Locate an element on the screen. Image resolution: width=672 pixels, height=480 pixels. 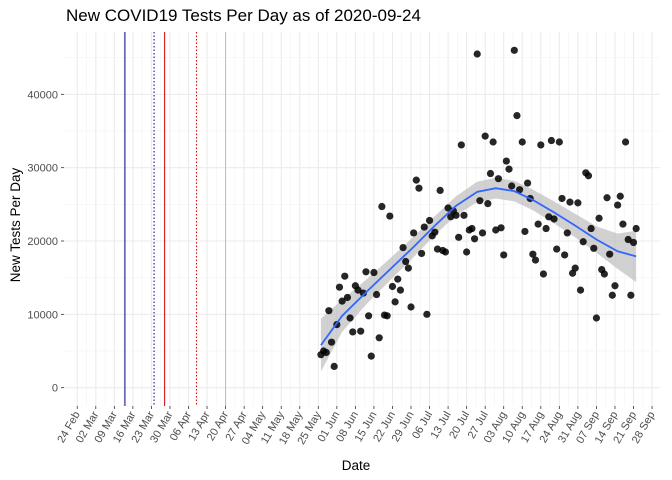
y-tick-label: 20000 is located at coordinates (42, 242).